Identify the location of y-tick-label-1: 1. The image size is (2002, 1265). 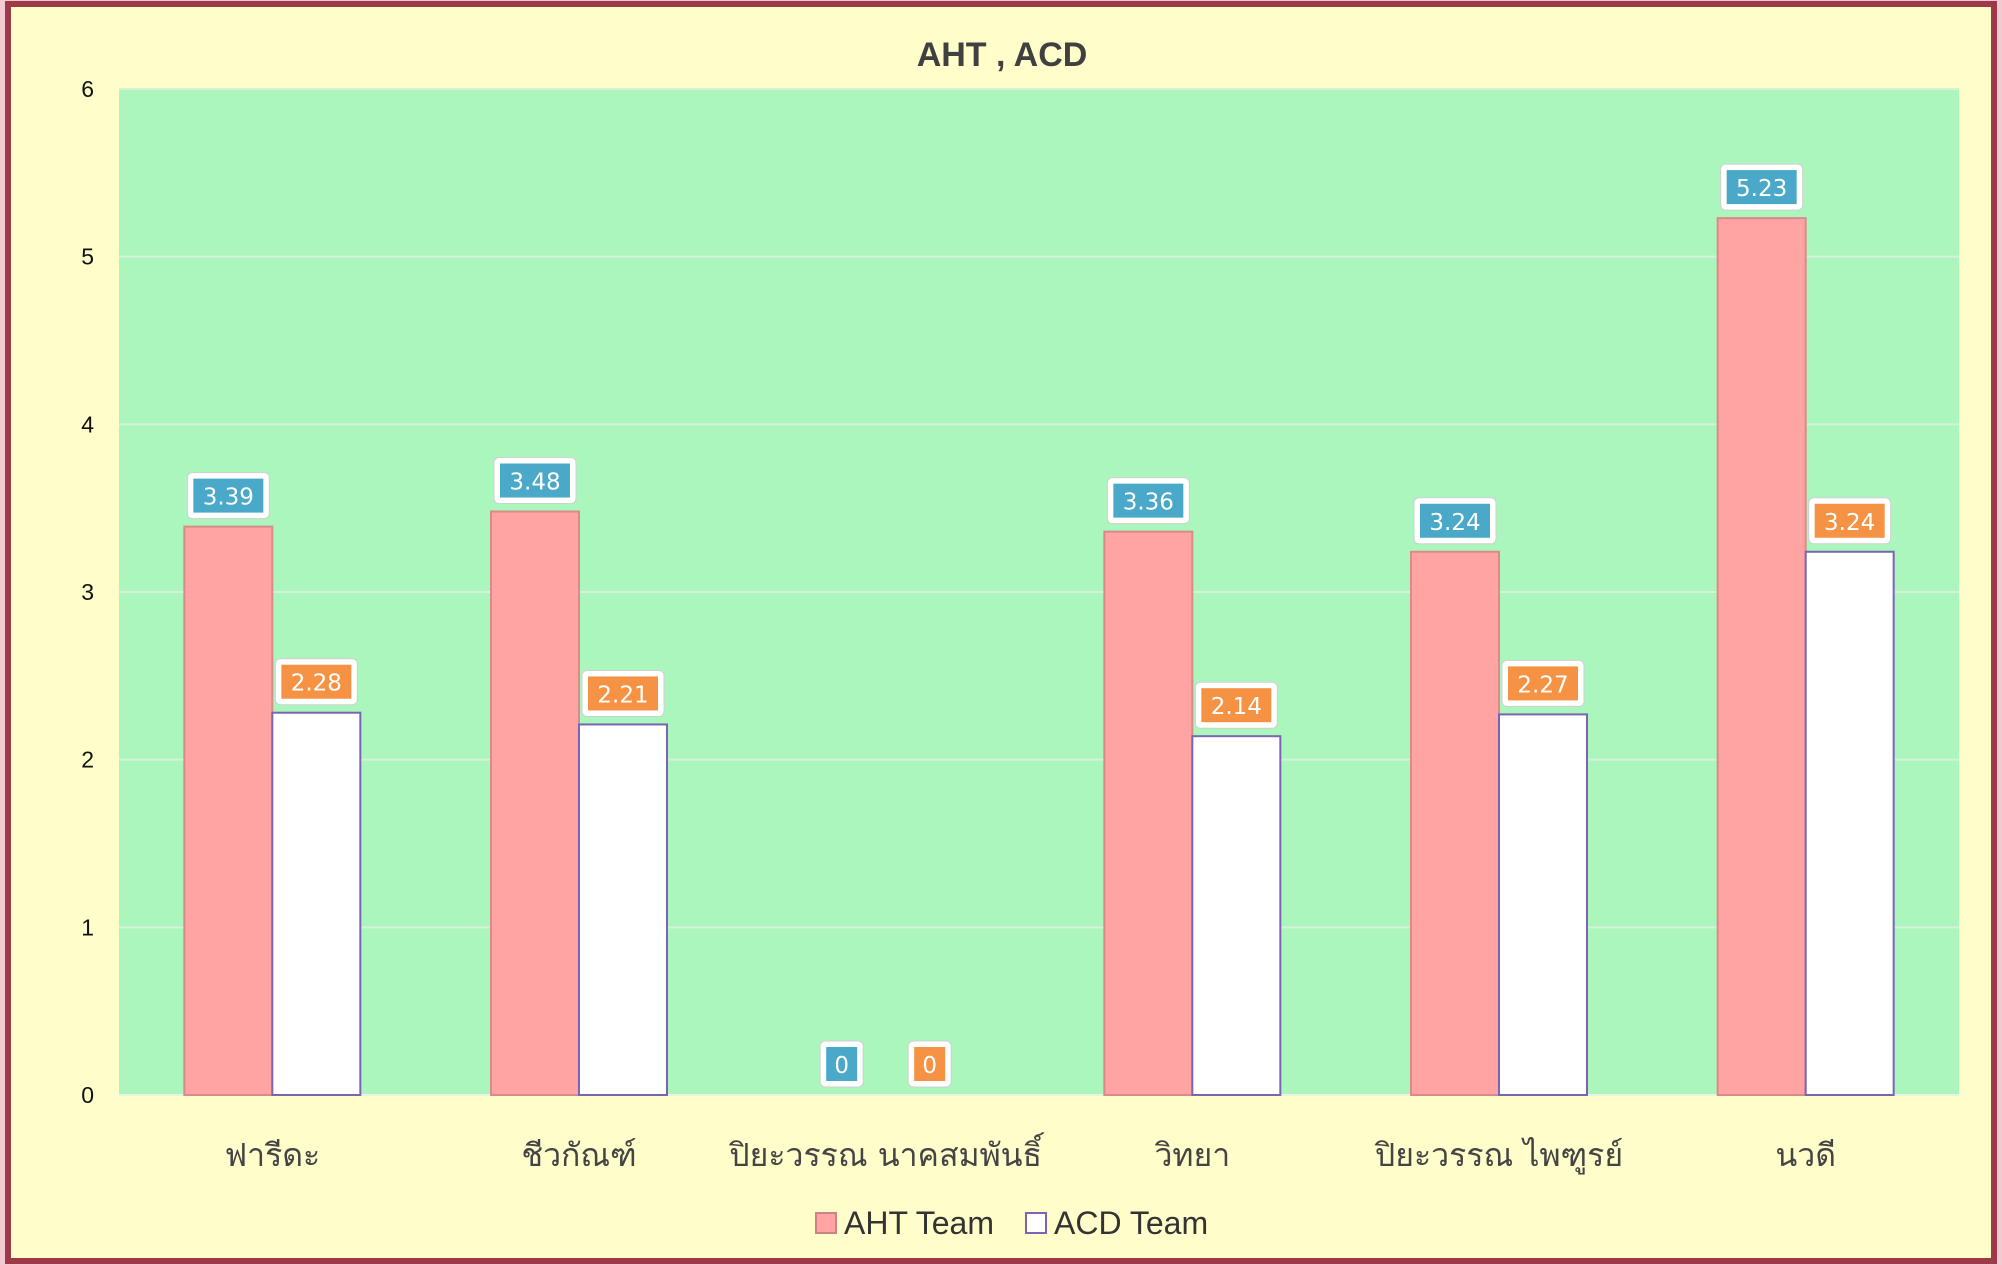
(87, 927).